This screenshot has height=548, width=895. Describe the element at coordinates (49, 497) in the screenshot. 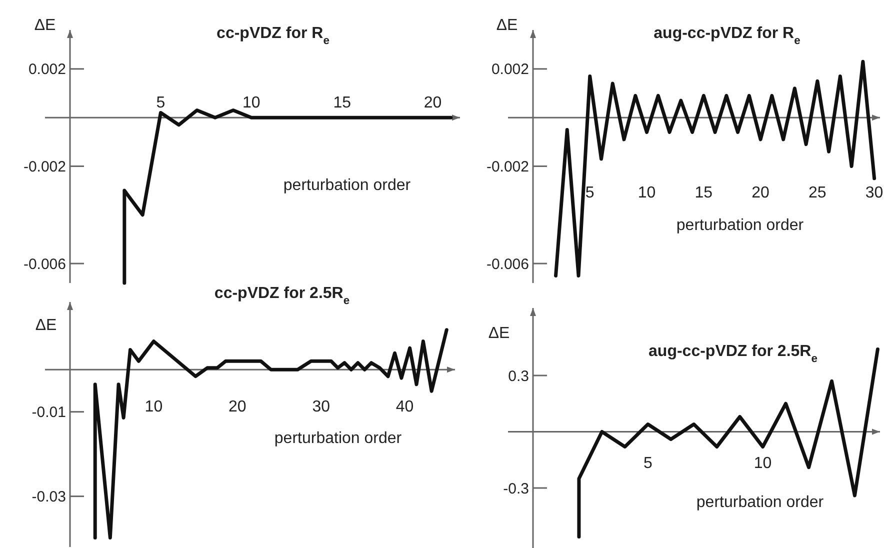

I see `y-tick-label: -0.03` at that location.